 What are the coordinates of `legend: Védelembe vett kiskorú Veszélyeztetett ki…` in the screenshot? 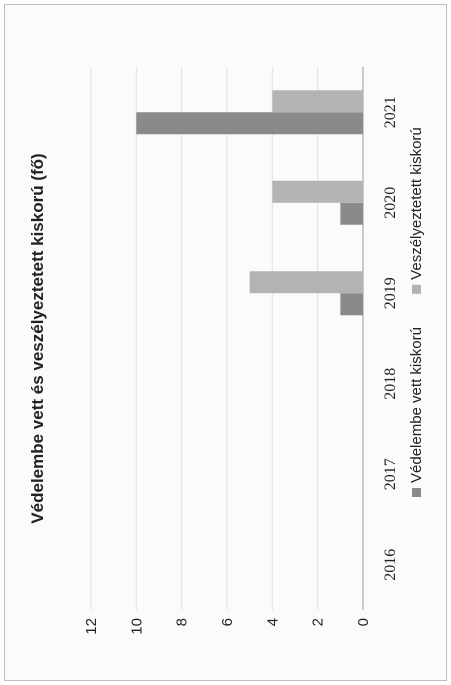 It's located at (416, 312).